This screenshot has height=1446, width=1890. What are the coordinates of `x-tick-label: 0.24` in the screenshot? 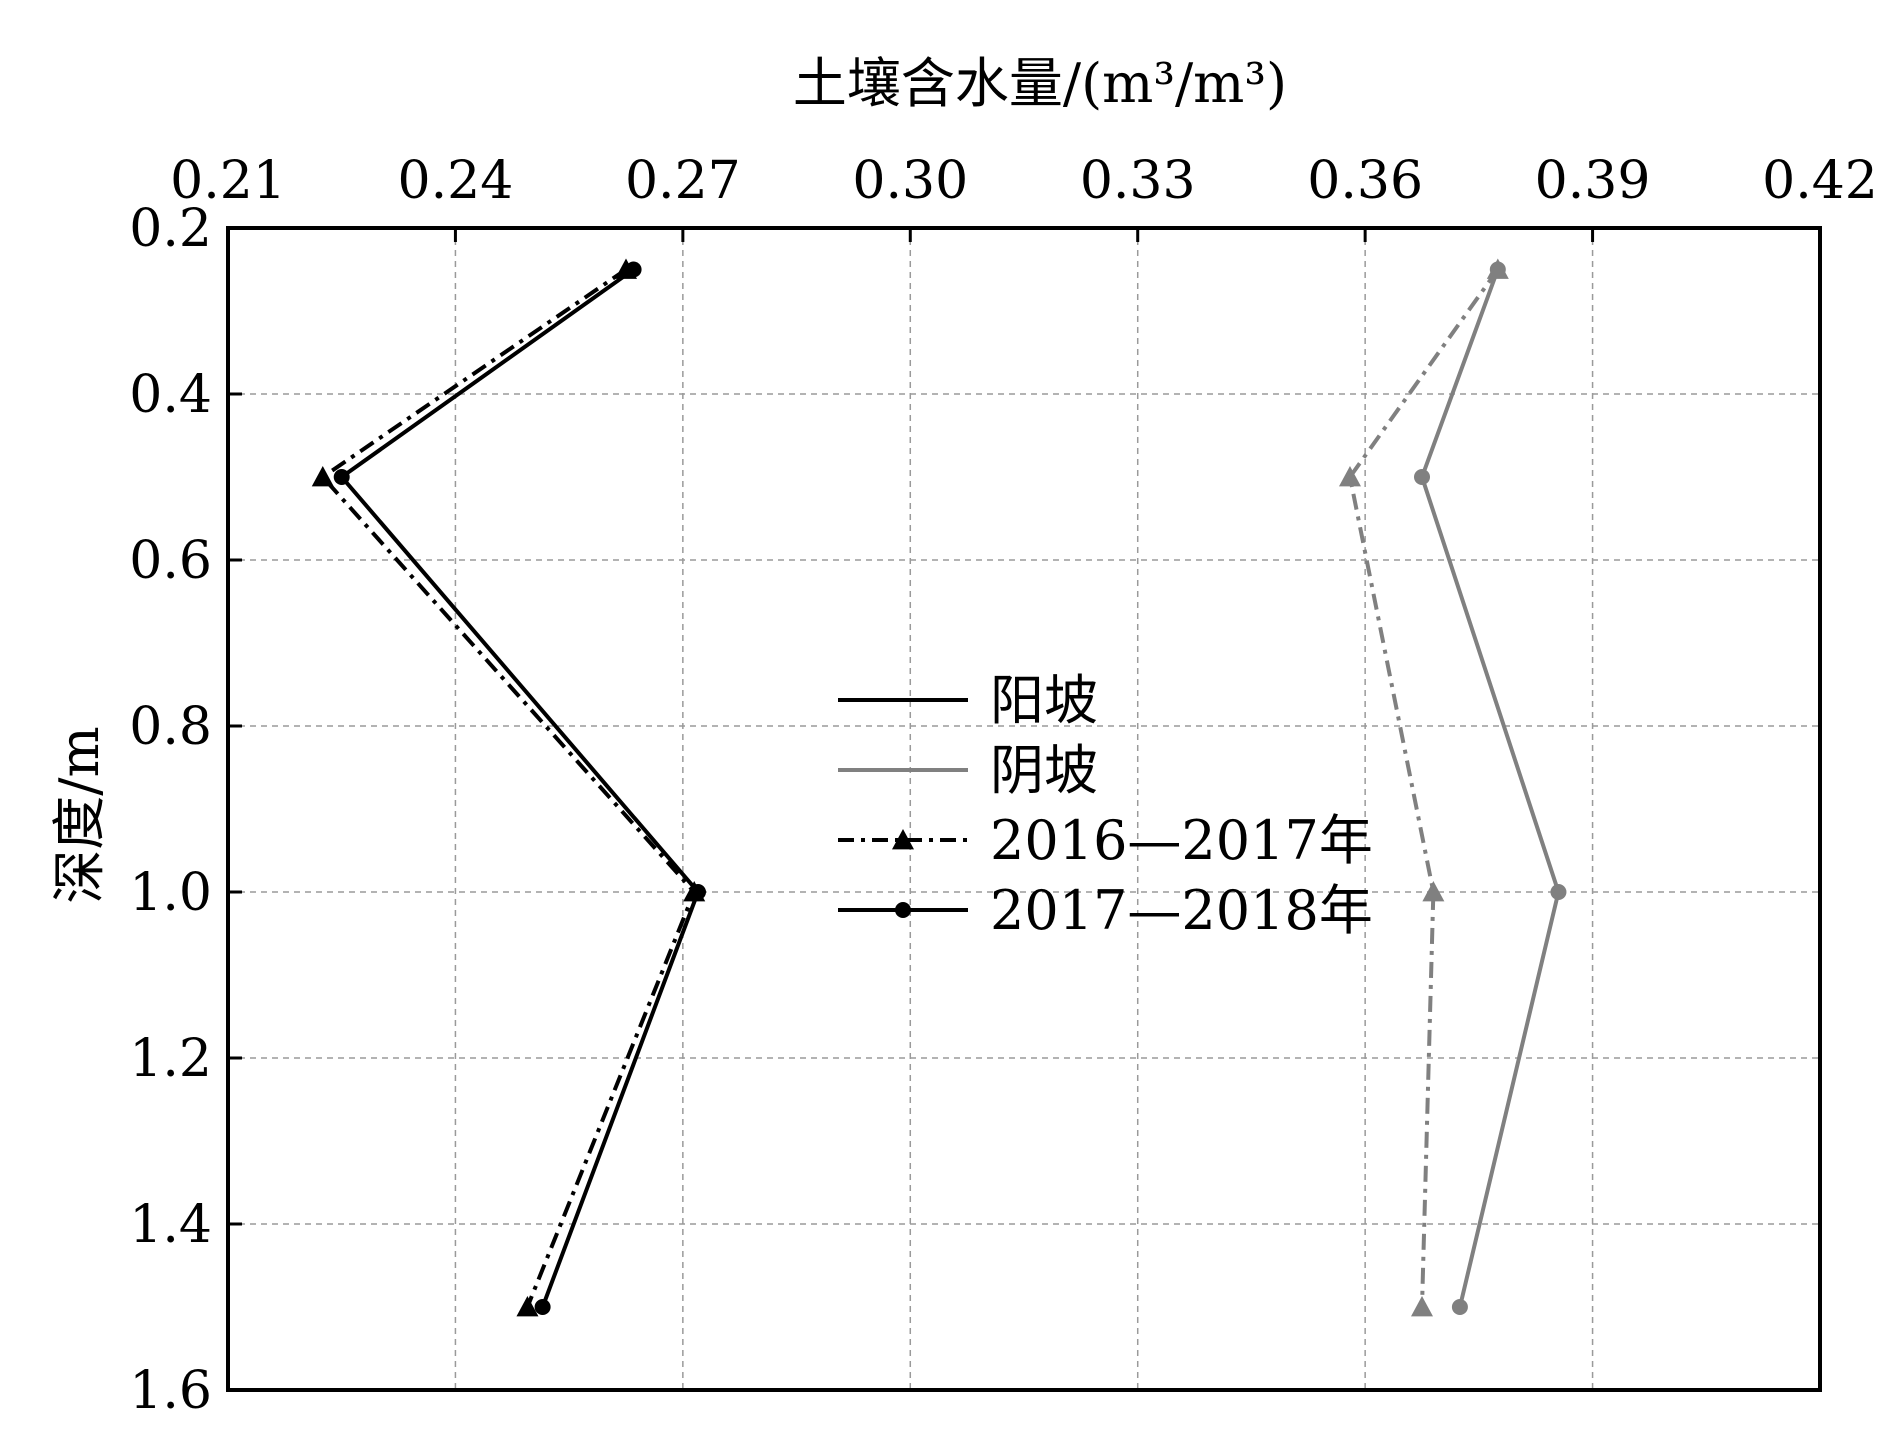 It's located at (456, 181).